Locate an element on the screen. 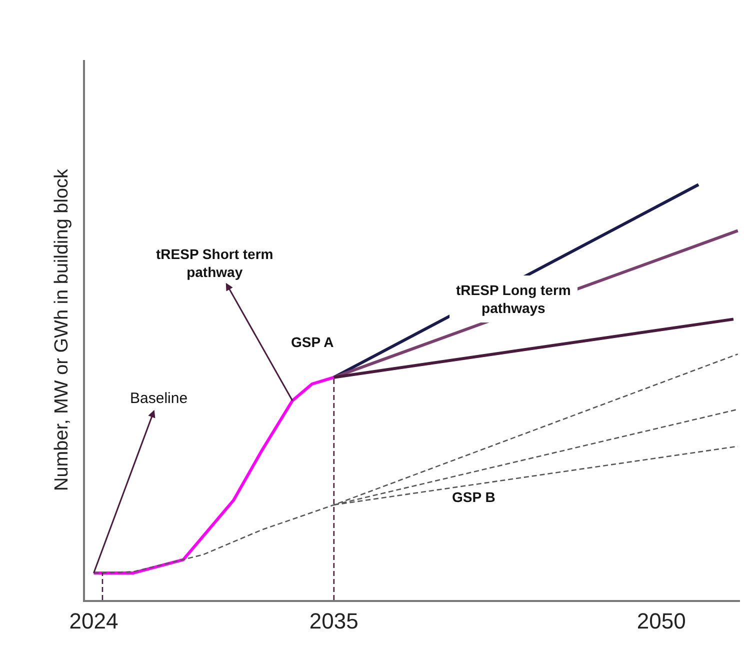  x-tick-label: 2035 is located at coordinates (333, 621).